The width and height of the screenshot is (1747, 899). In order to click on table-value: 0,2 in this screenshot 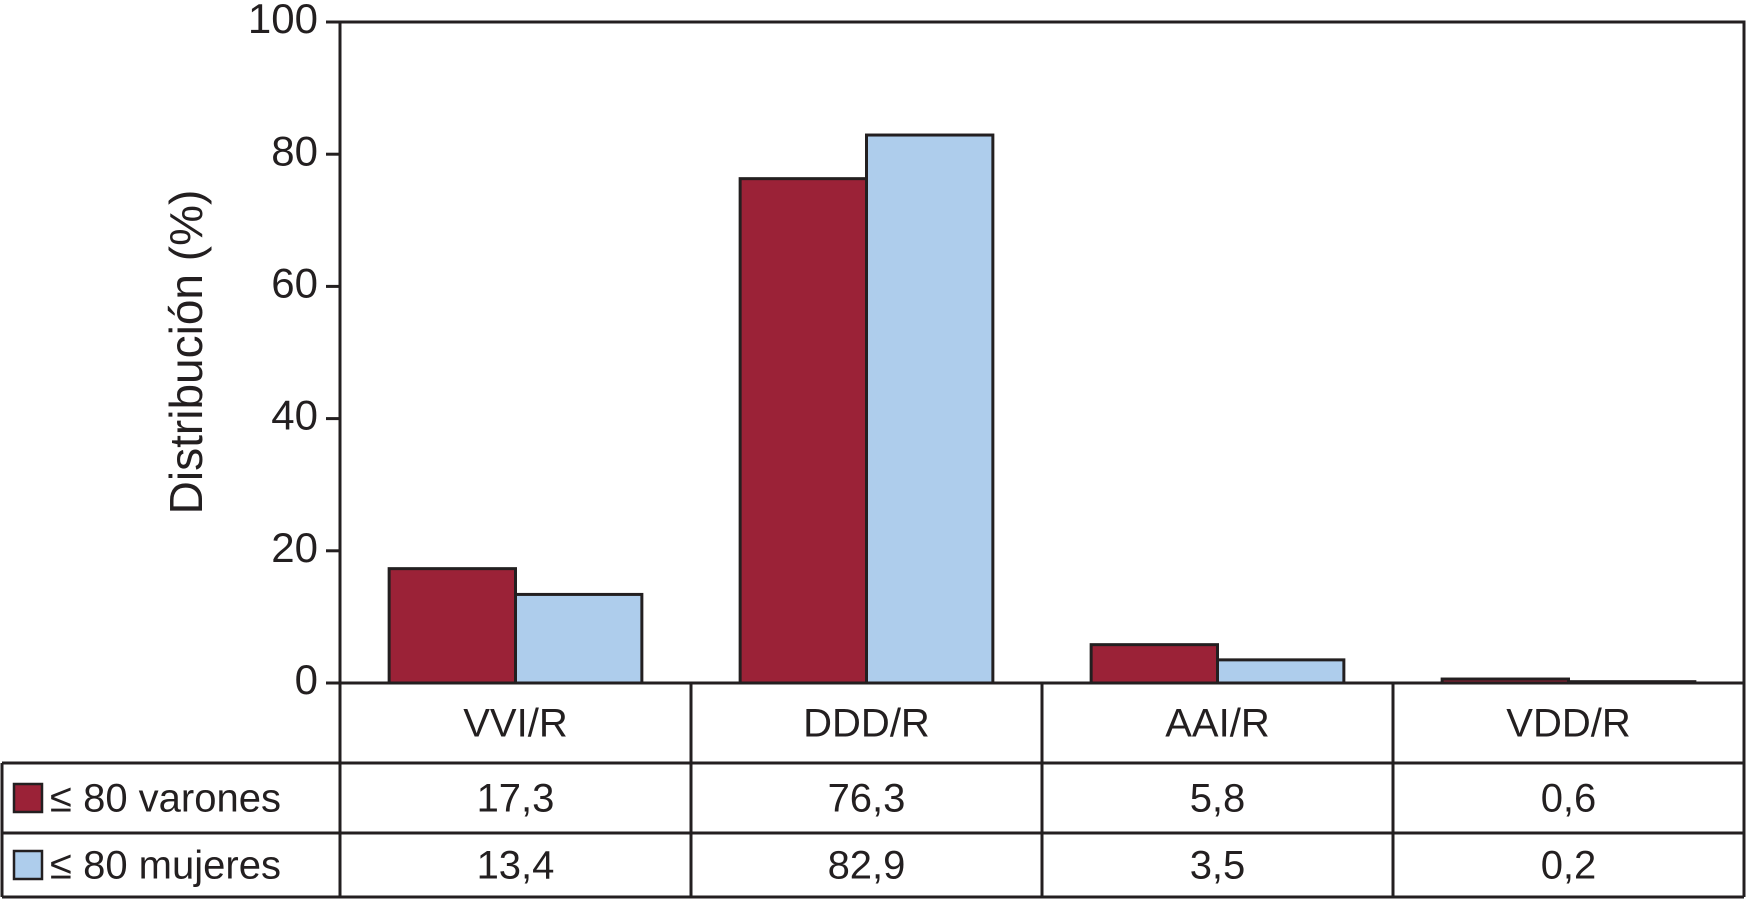, I will do `click(1569, 866)`.